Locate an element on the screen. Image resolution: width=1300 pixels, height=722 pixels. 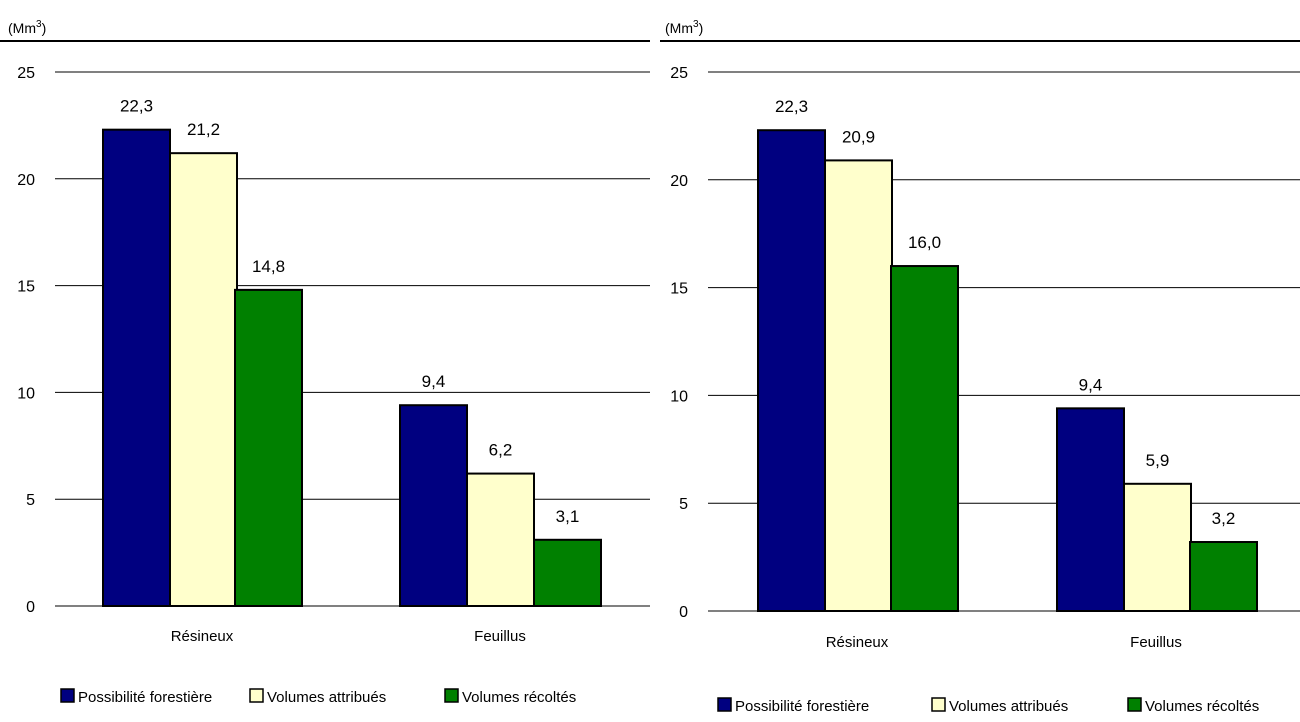
data-label: 21,2 is located at coordinates (203, 129).